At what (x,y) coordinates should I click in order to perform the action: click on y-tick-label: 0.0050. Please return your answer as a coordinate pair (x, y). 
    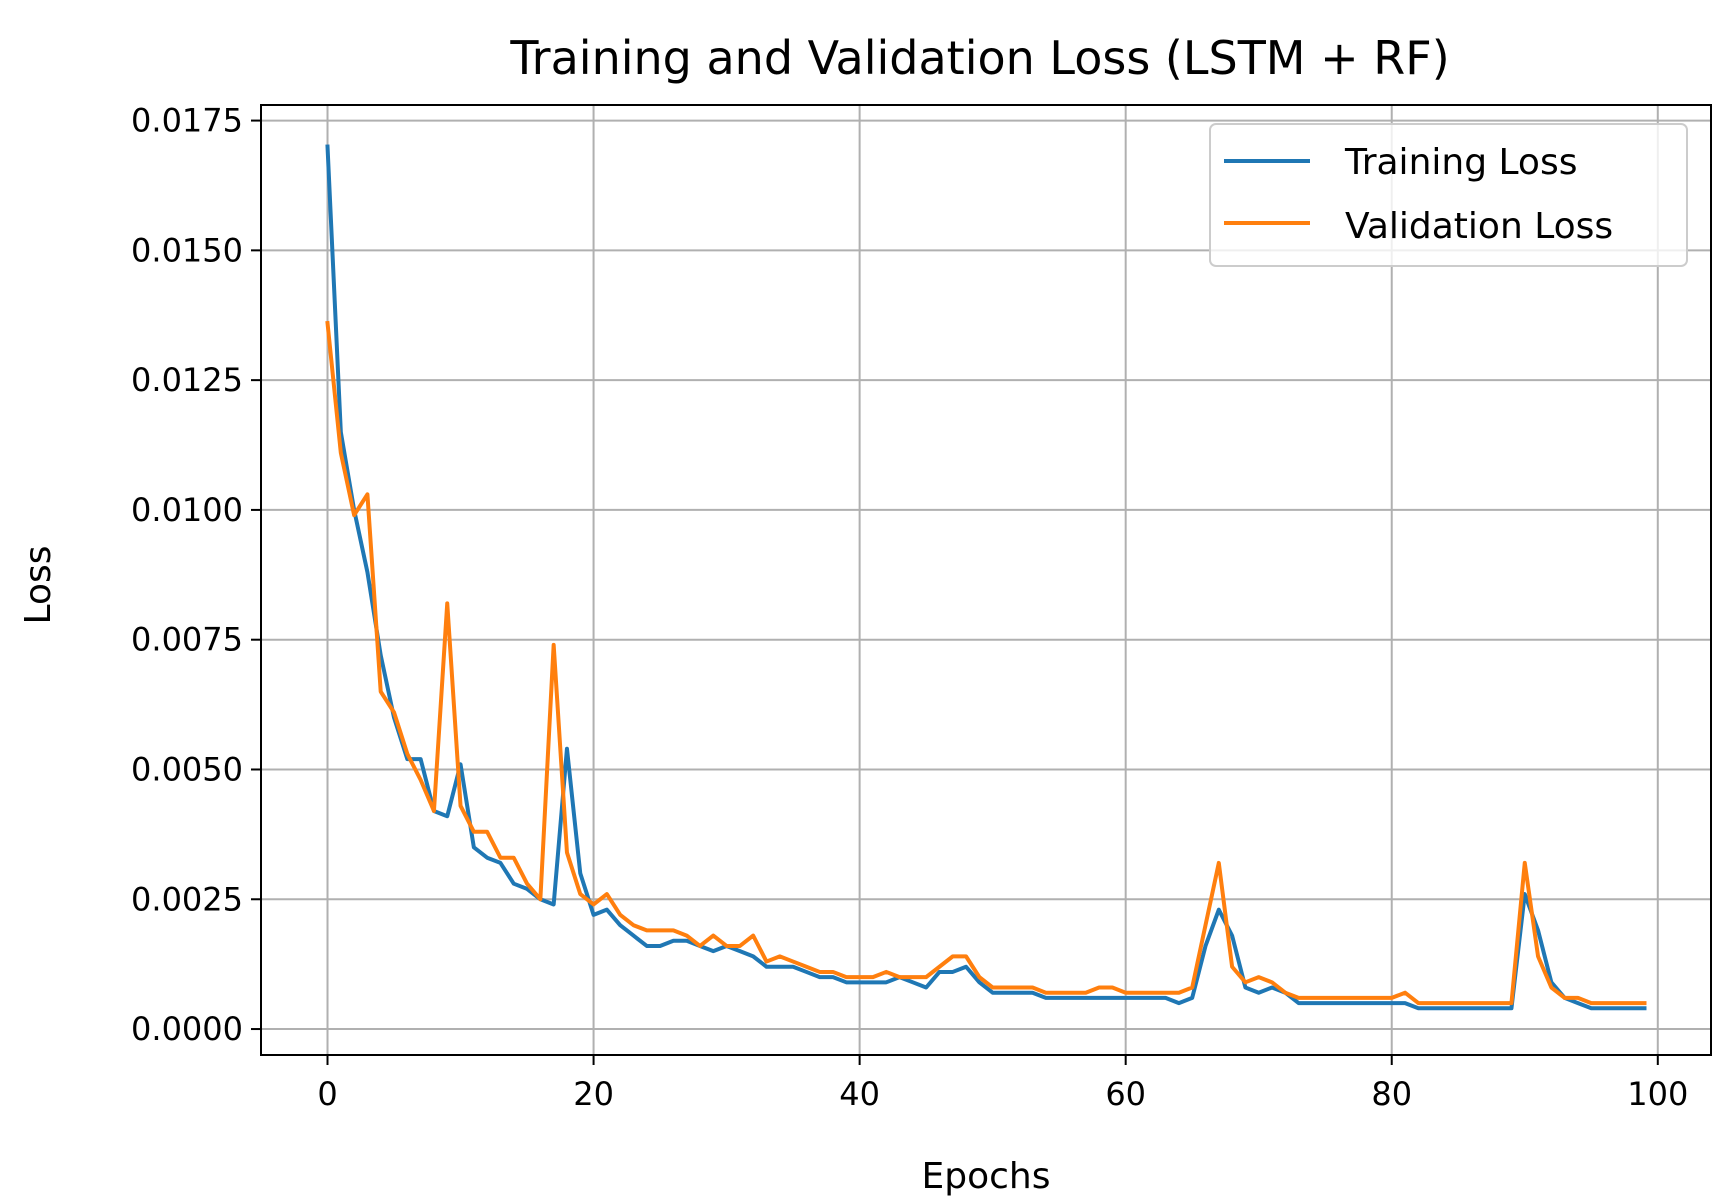
    Looking at the image, I should click on (187, 769).